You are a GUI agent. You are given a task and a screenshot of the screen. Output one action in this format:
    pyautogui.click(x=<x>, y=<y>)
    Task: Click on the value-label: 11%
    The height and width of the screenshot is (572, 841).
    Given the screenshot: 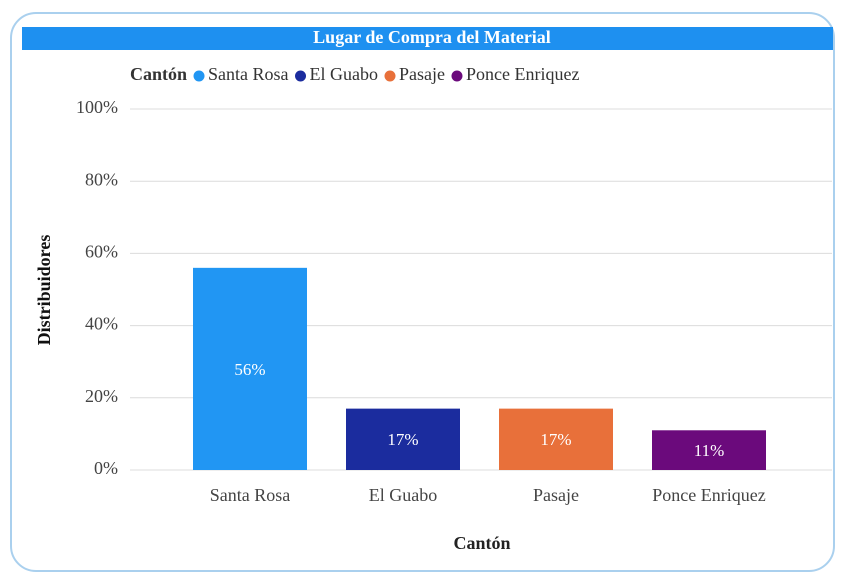 What is the action you would take?
    pyautogui.click(x=709, y=450)
    